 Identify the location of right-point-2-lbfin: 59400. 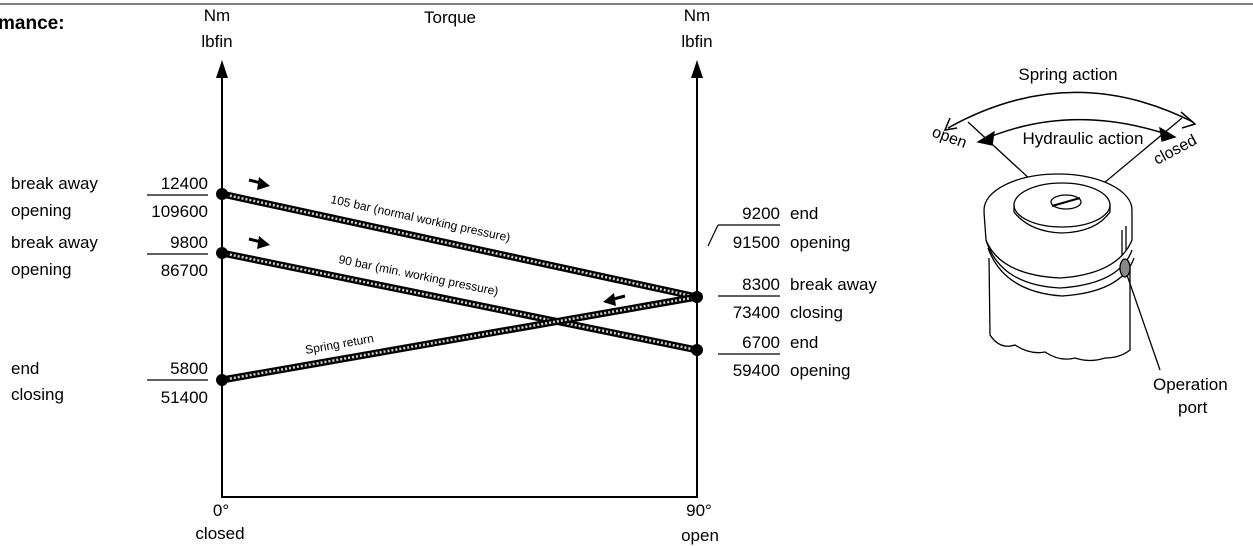
(756, 370).